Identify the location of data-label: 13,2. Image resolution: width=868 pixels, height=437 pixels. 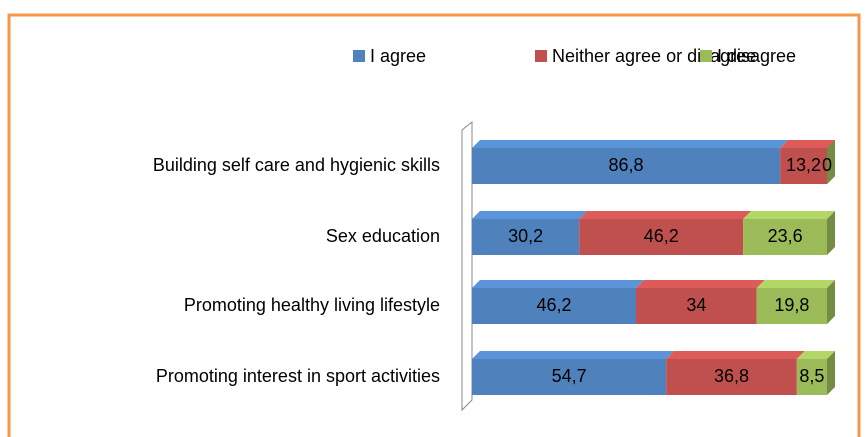
(803, 165).